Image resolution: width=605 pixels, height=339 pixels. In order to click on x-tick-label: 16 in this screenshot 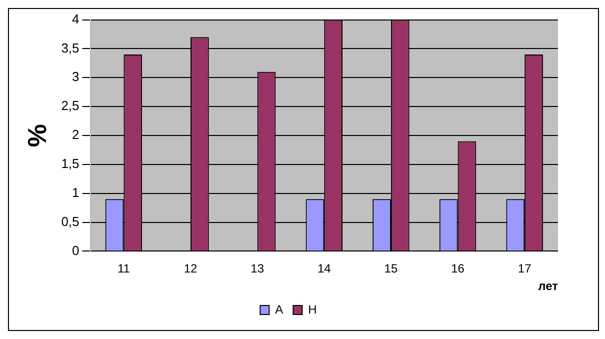, I will do `click(458, 269)`.